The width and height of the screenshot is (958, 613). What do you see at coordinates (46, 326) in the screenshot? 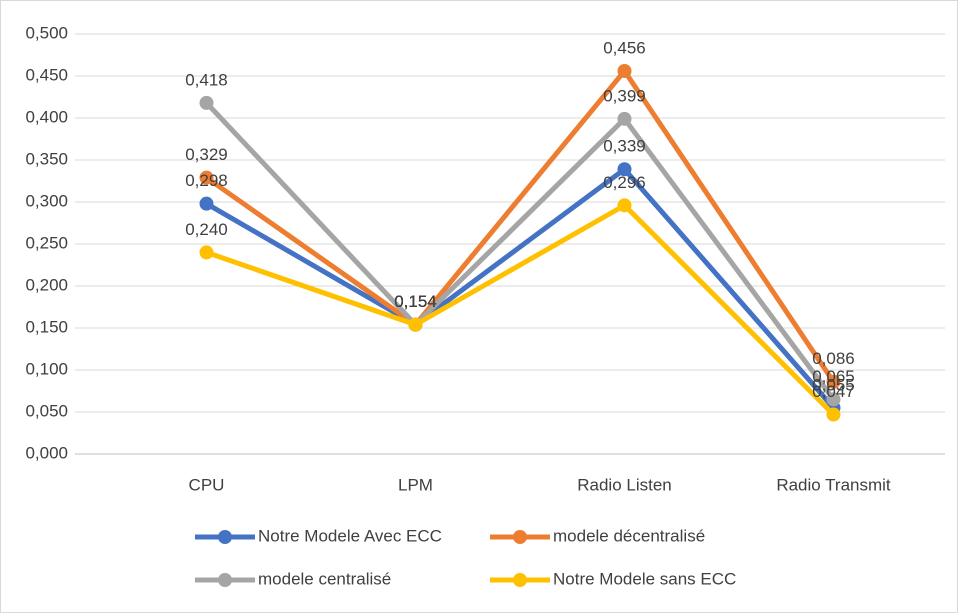
I see `y-tick-label: 0,150` at bounding box center [46, 326].